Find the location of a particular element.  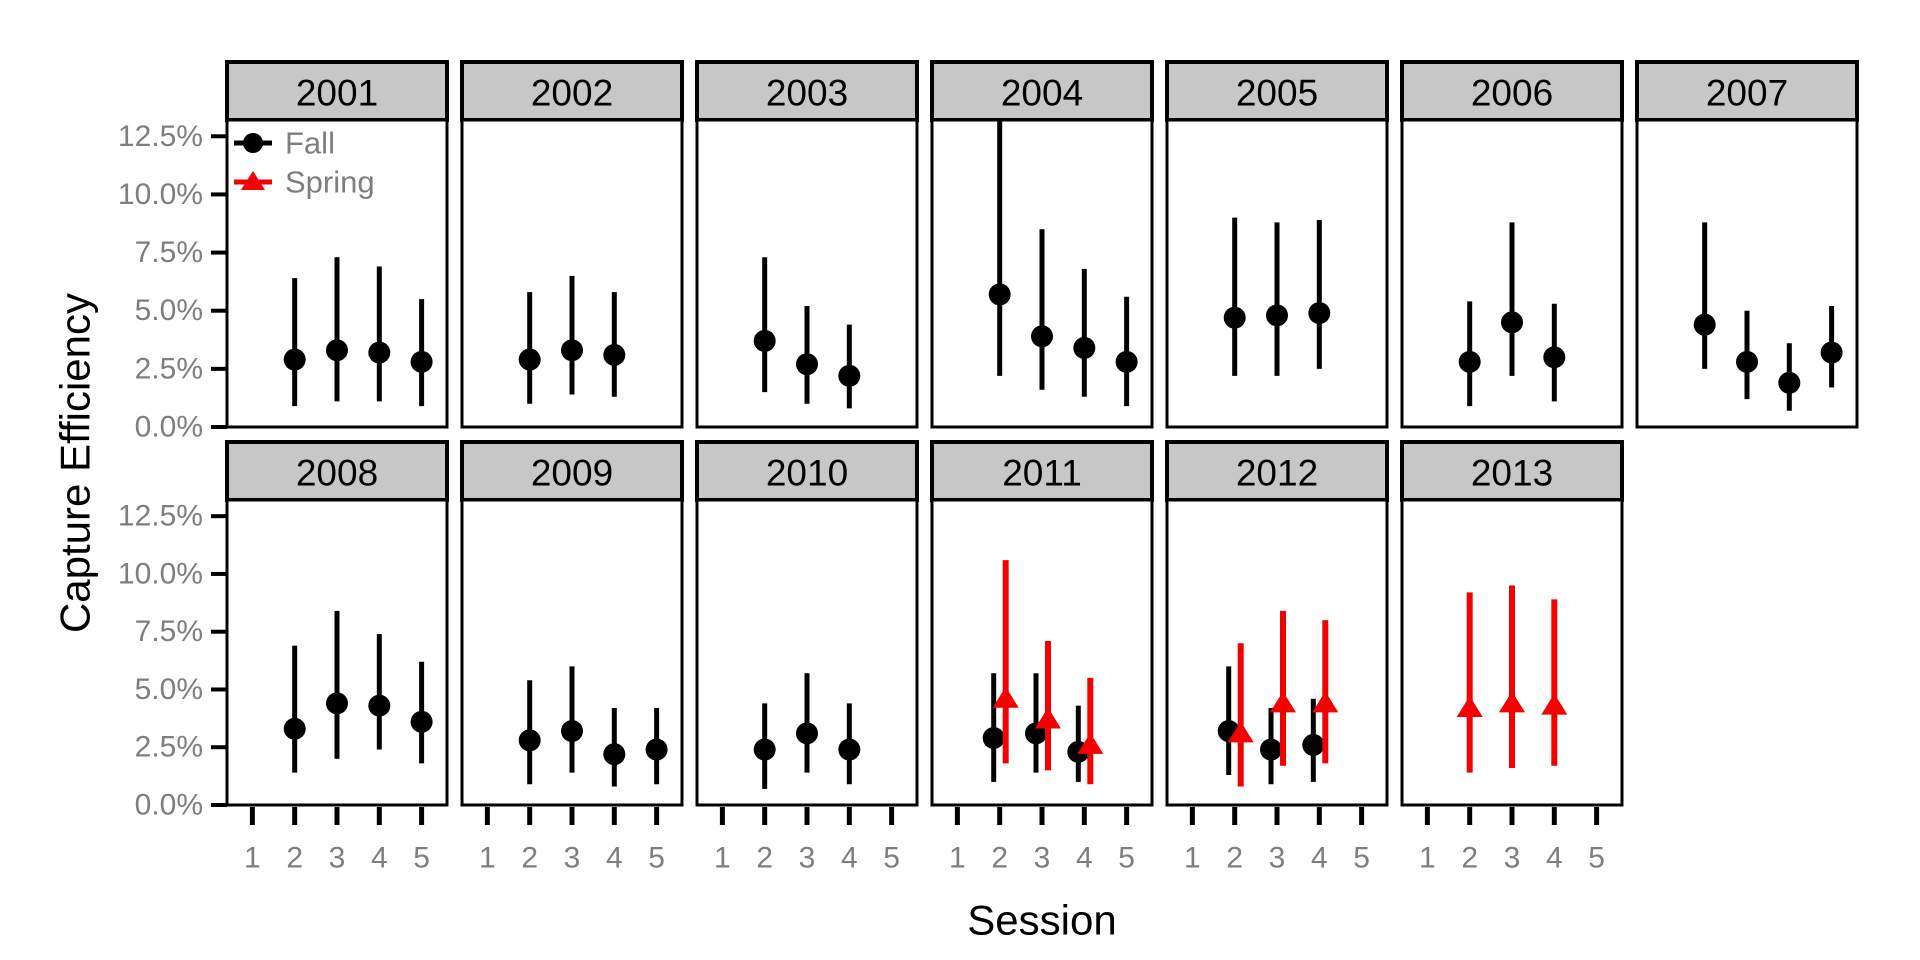

spring-point-2012-s2 is located at coordinates (1240, 732).